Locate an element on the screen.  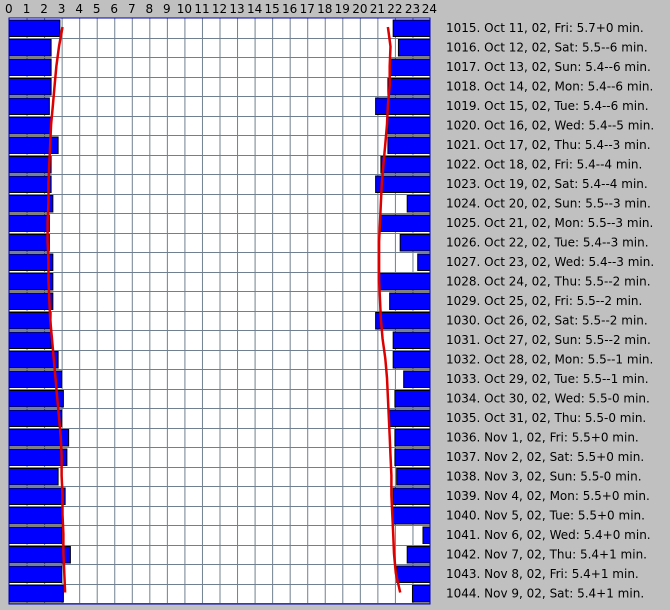
x-tick-label: 5 is located at coordinates (97, 9).